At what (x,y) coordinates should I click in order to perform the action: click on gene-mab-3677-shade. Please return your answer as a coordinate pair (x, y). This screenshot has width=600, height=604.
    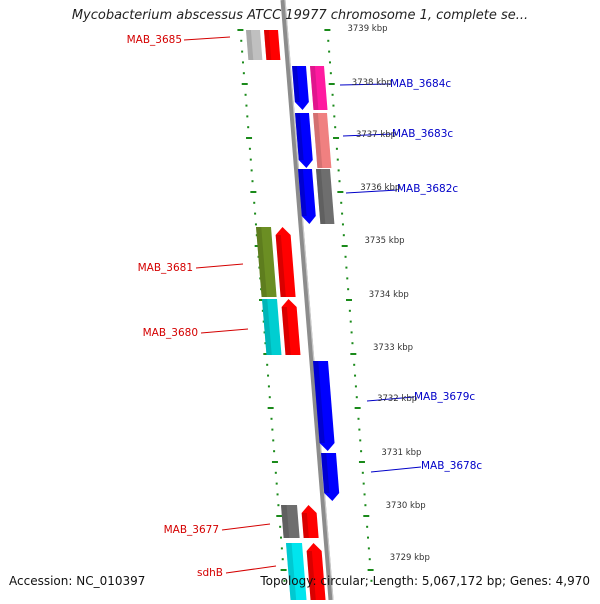
    Looking at the image, I should click on (285, 521).